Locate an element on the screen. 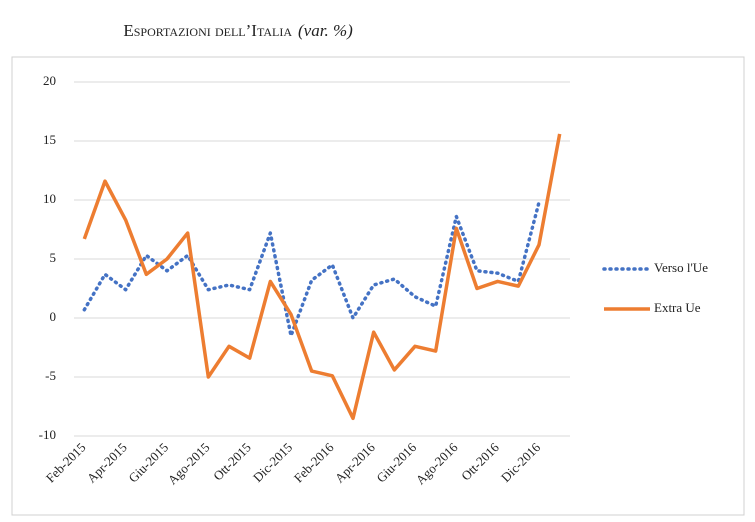 This screenshot has width=755, height=522. legend-label: Extra Ue is located at coordinates (677, 307).